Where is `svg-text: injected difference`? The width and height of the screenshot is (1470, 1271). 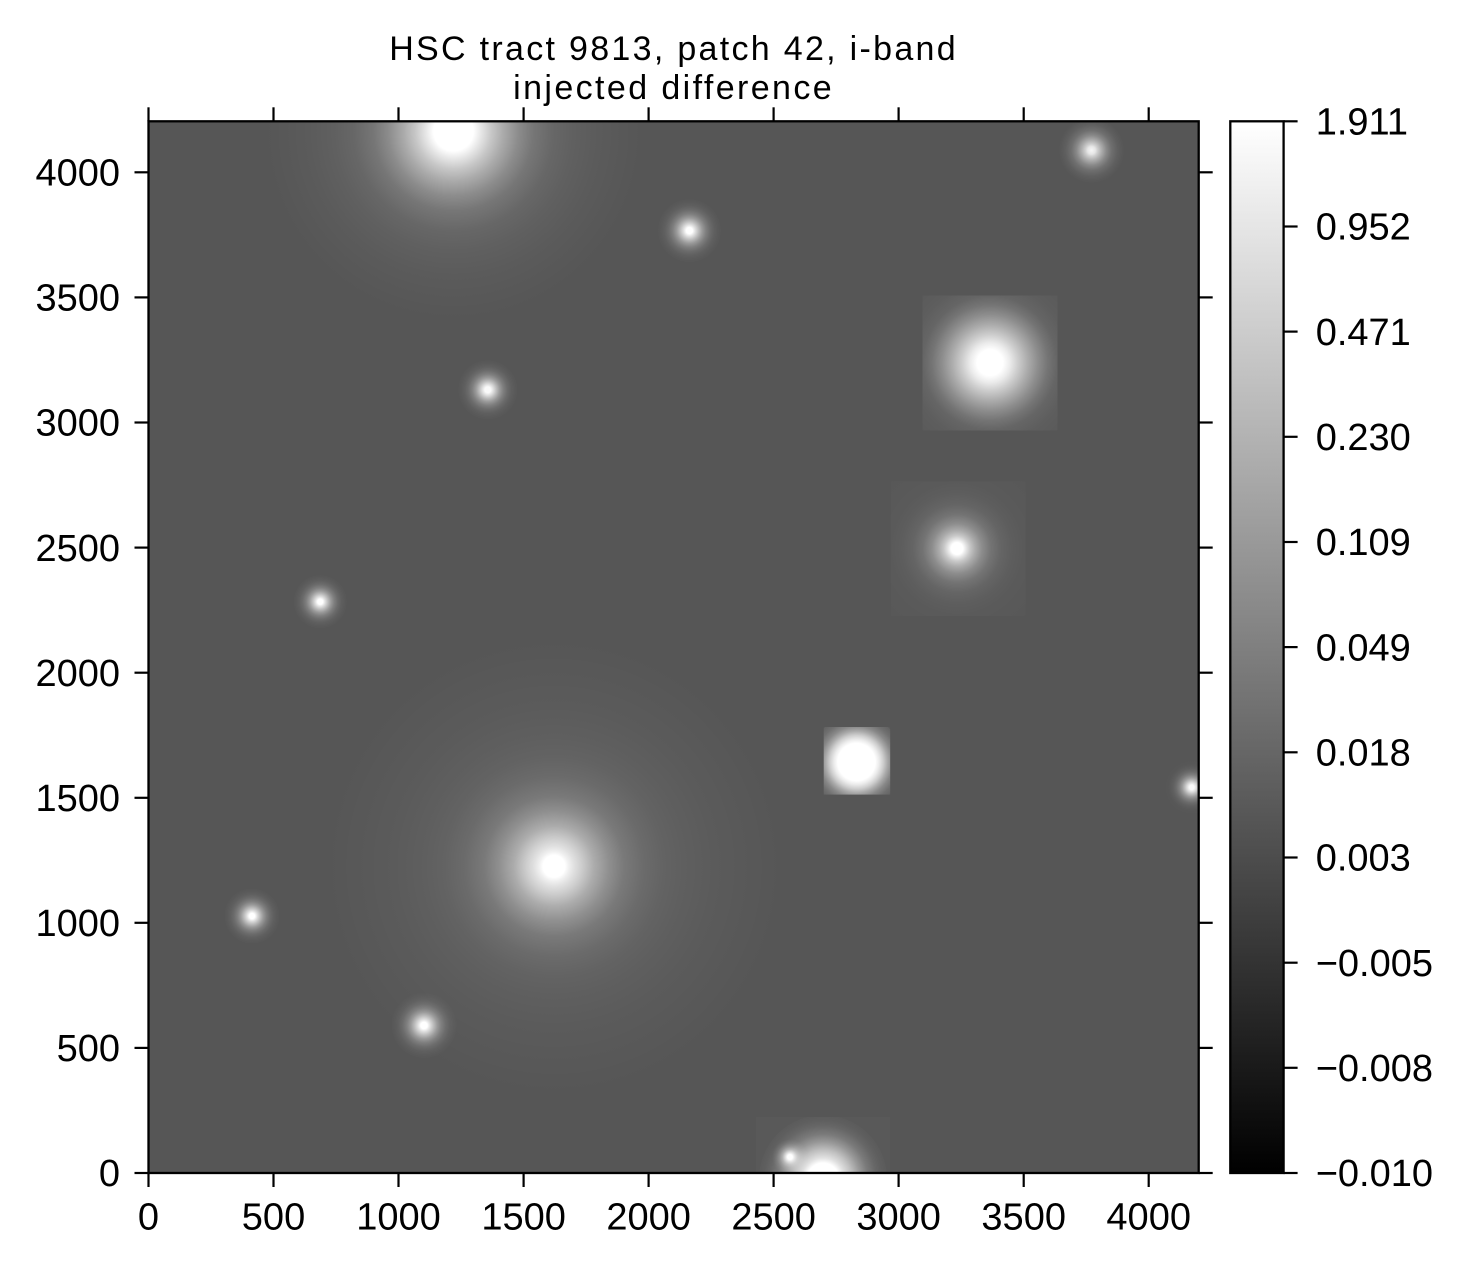 svg-text: injected difference is located at coordinates (673, 88).